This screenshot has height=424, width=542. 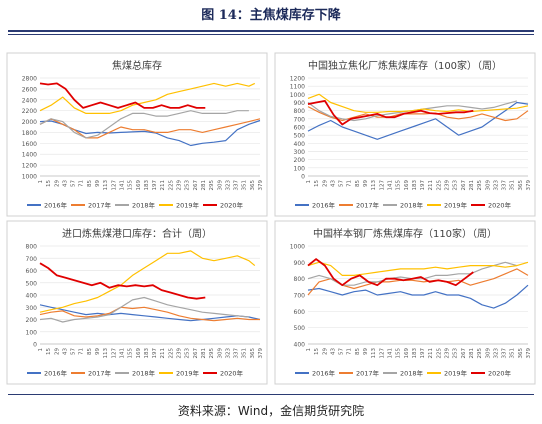 What do you see at coordinates (390, 185) in the screenshot?
I see `x-tick-label: 141` at bounding box center [390, 185].